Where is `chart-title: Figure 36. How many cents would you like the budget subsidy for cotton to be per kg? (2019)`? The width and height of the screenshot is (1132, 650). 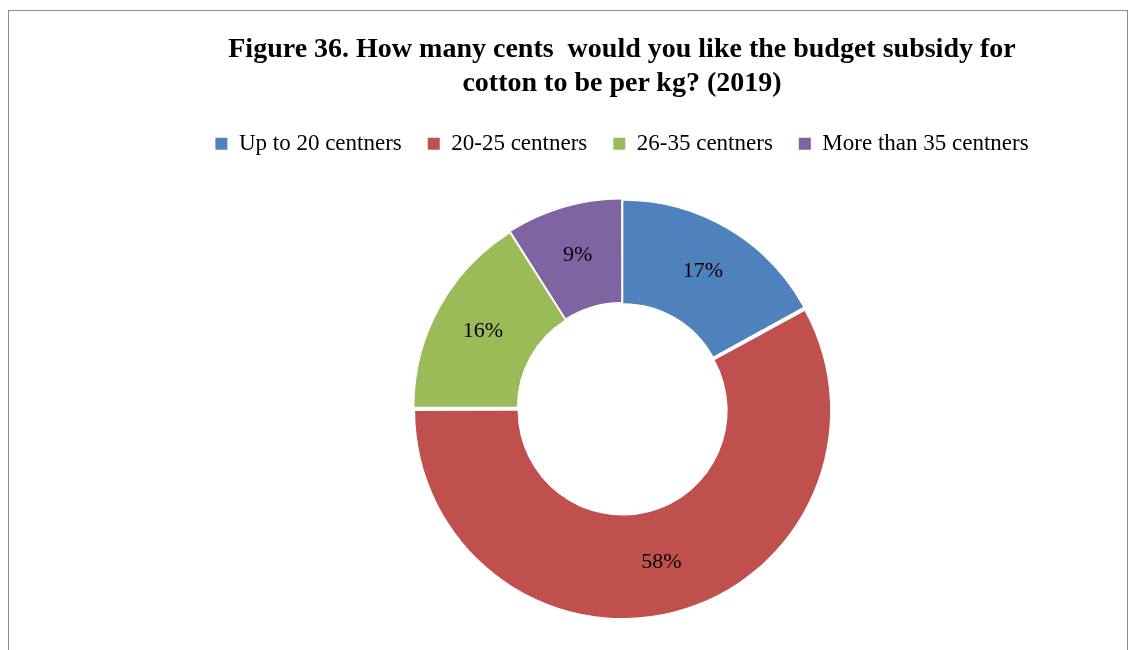 chart-title: Figure 36. How many cents would you like the budget subsidy for cotton to be per kg? (2019) is located at coordinates (622, 64).